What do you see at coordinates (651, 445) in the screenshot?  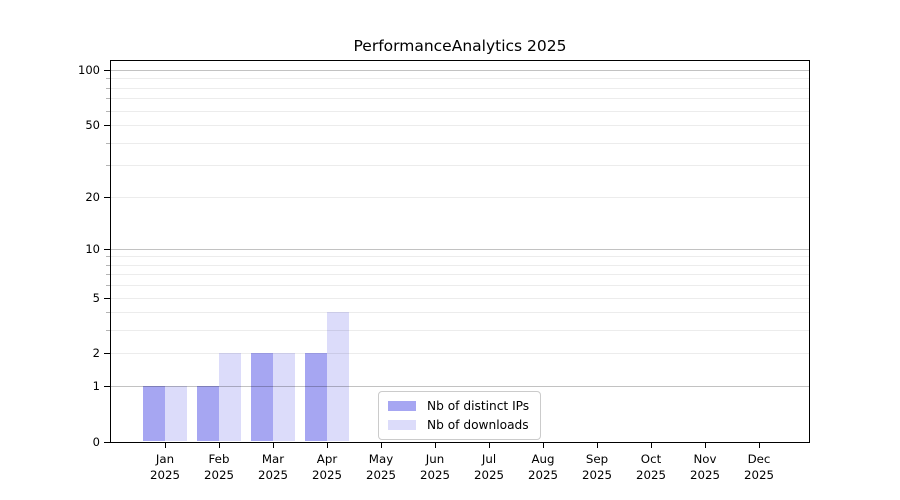 I see `x-tick-oct` at bounding box center [651, 445].